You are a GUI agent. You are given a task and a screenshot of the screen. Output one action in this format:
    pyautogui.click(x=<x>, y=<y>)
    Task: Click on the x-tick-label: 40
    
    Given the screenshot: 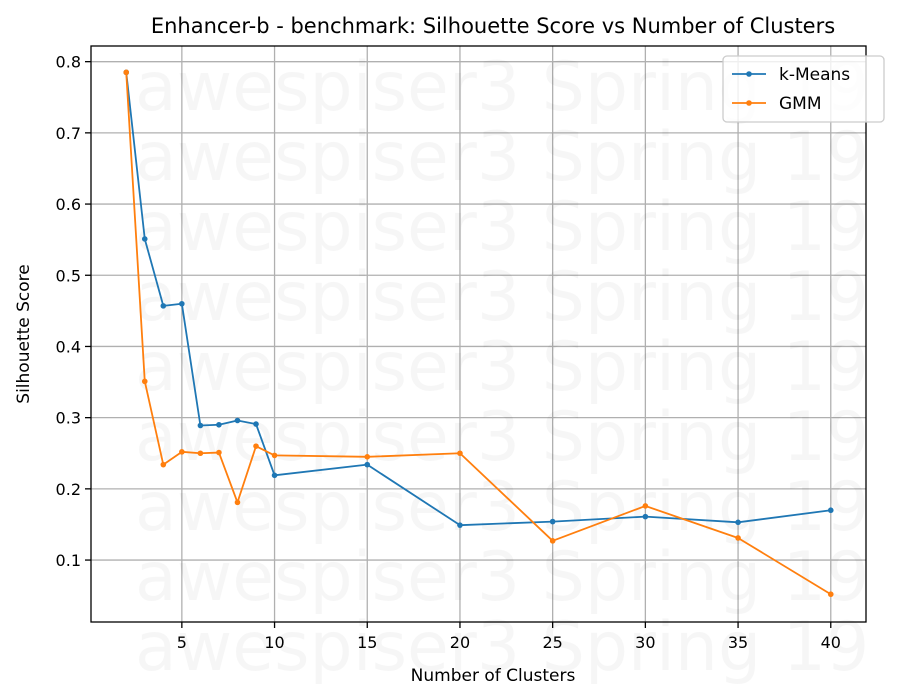 What is the action you would take?
    pyautogui.click(x=831, y=642)
    